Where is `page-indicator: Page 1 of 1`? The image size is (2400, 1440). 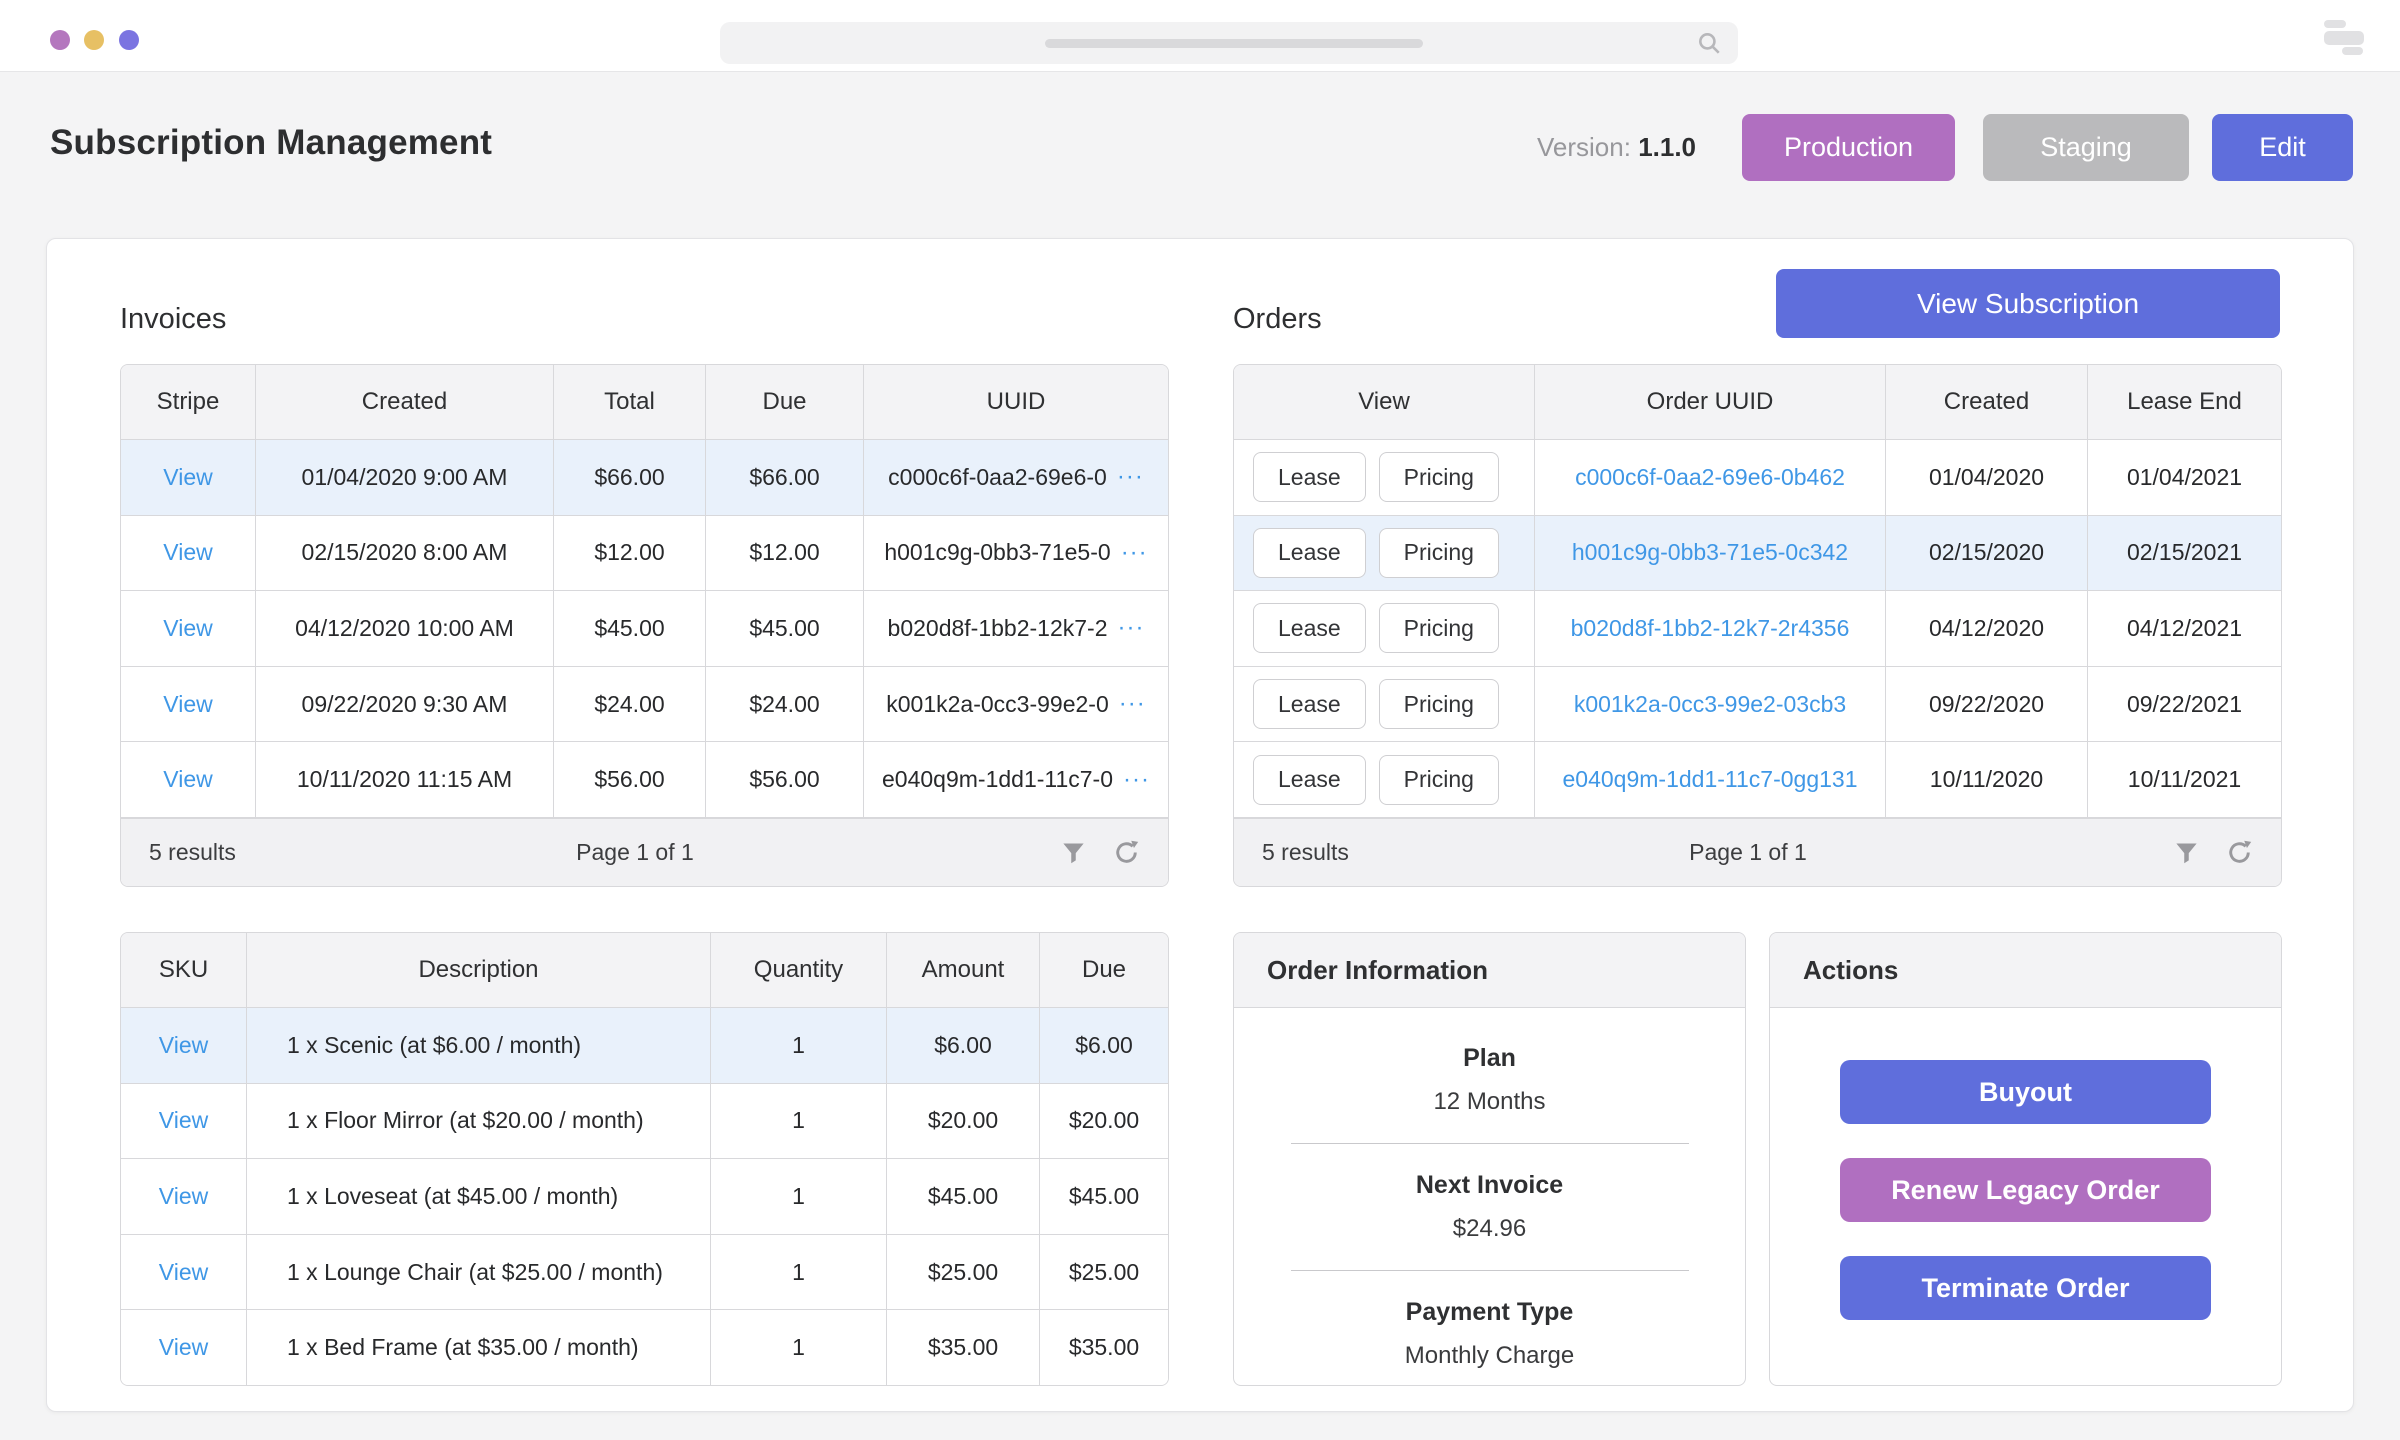 page-indicator: Page 1 of 1 is located at coordinates (635, 851).